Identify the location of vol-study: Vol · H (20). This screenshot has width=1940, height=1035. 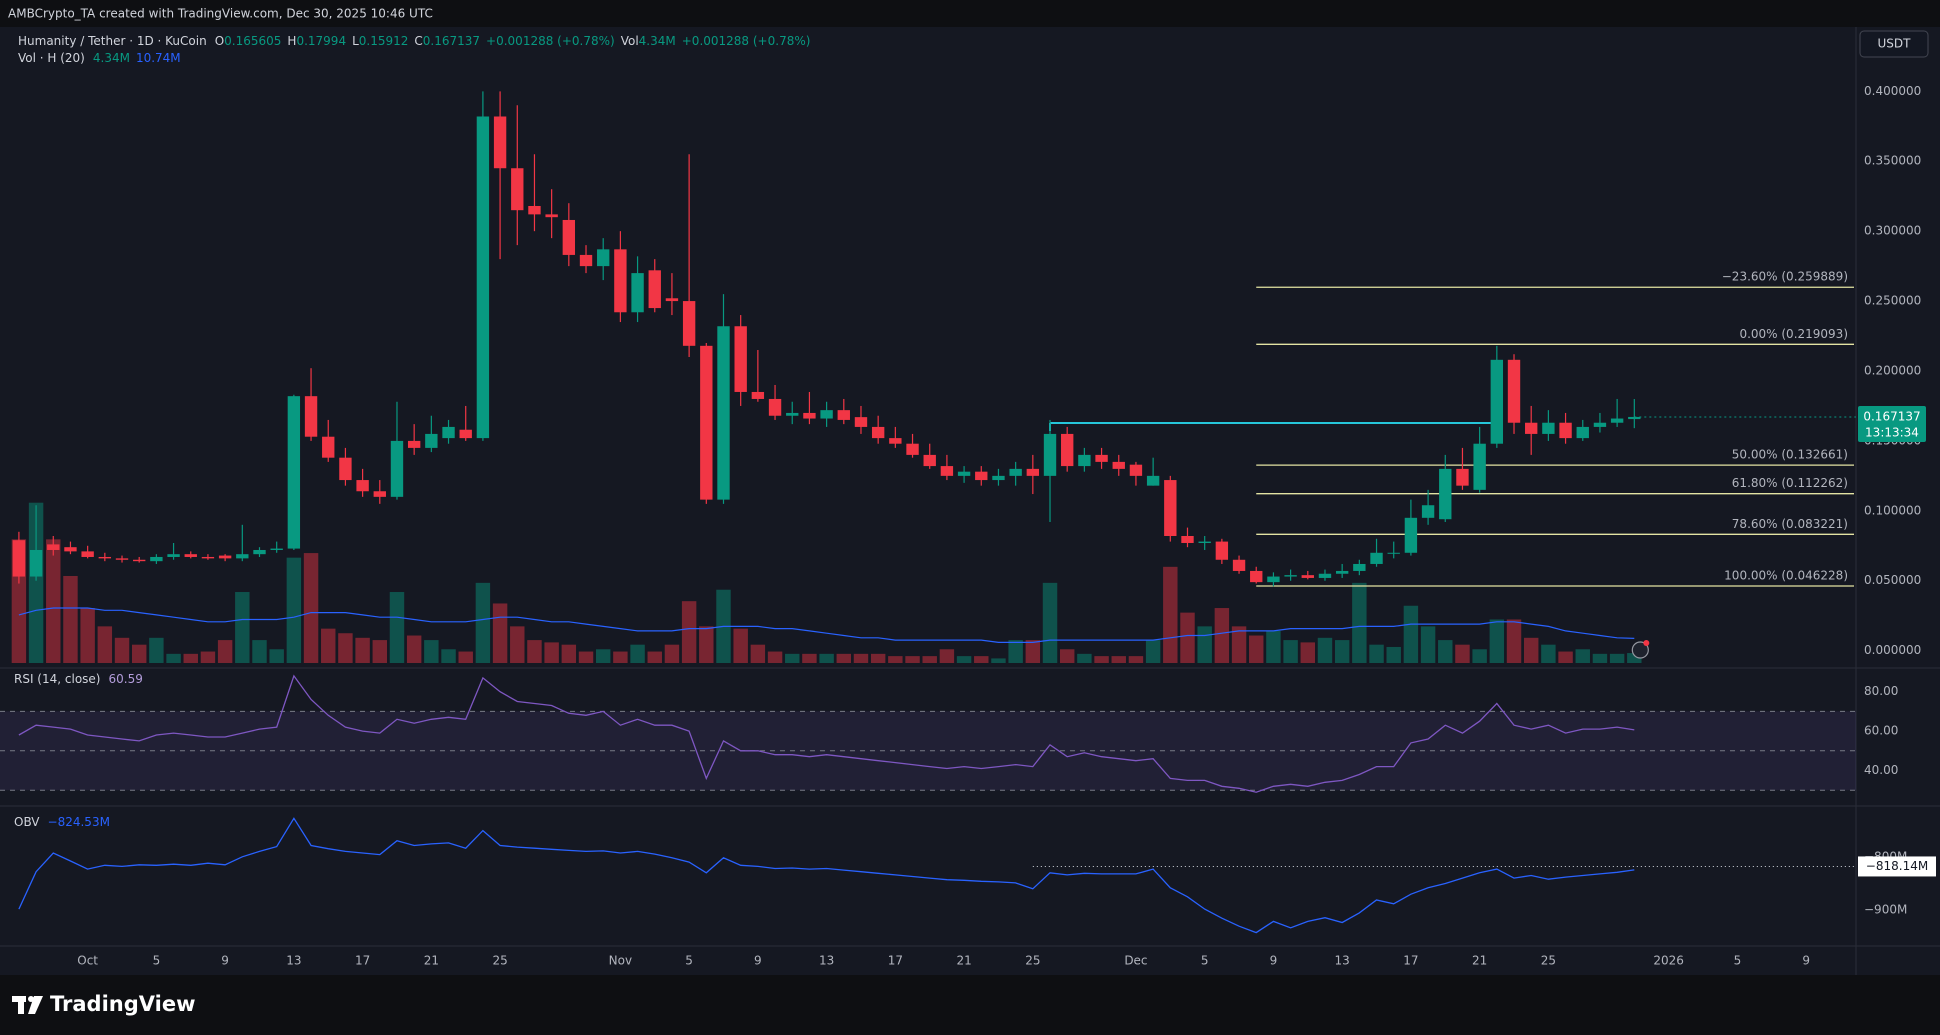
(51, 58).